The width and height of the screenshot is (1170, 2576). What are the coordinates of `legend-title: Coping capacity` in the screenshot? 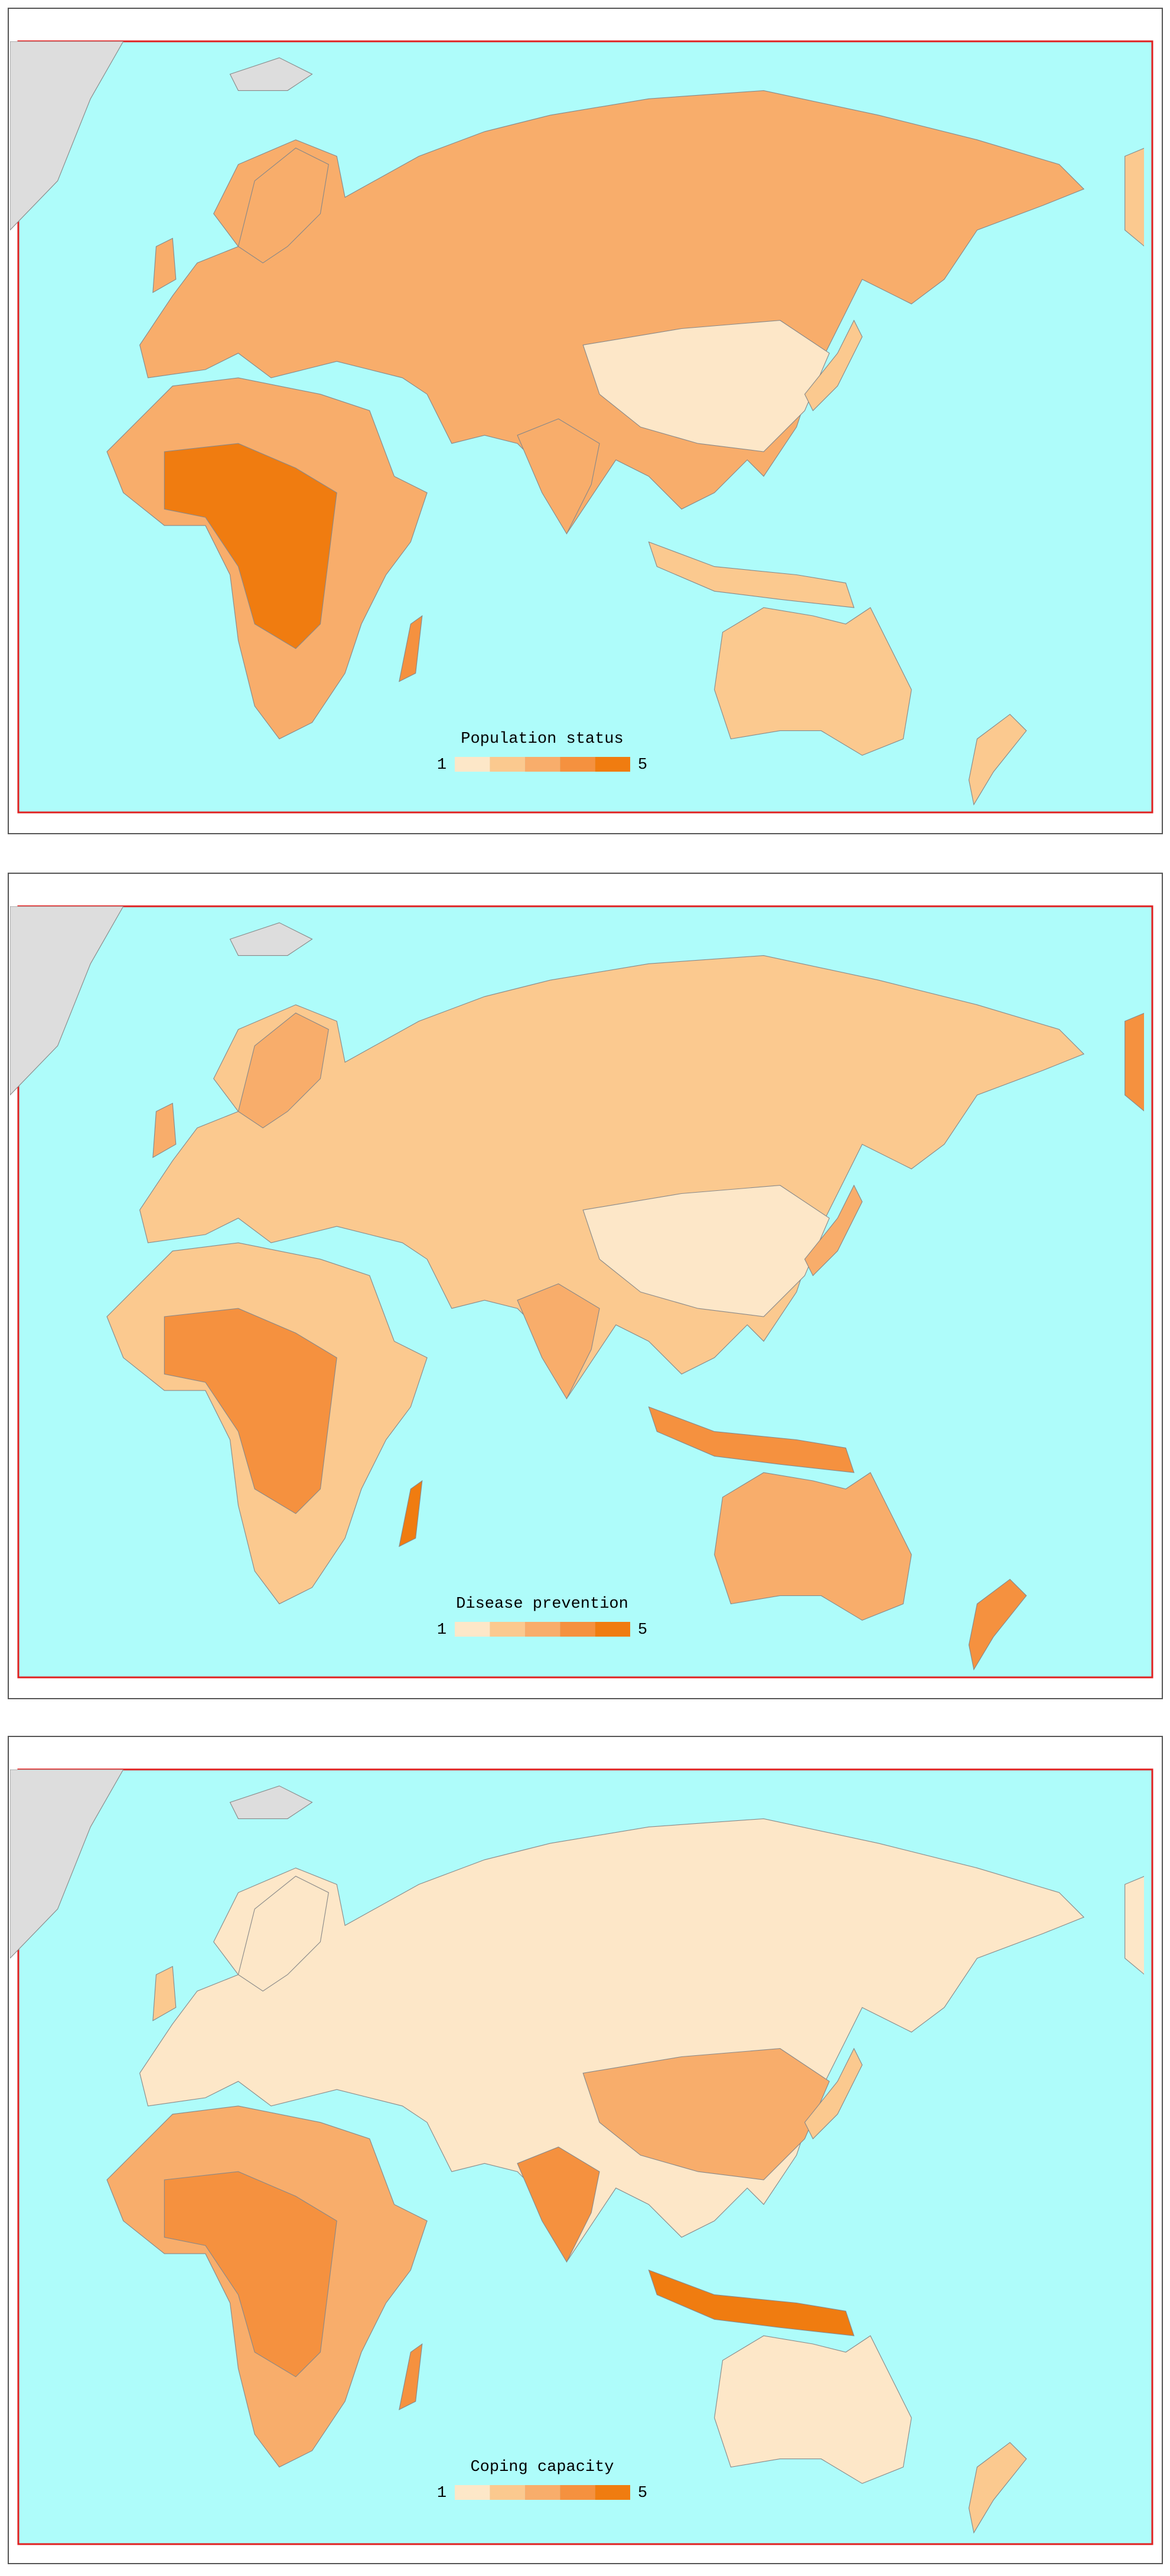 It's located at (542, 2467).